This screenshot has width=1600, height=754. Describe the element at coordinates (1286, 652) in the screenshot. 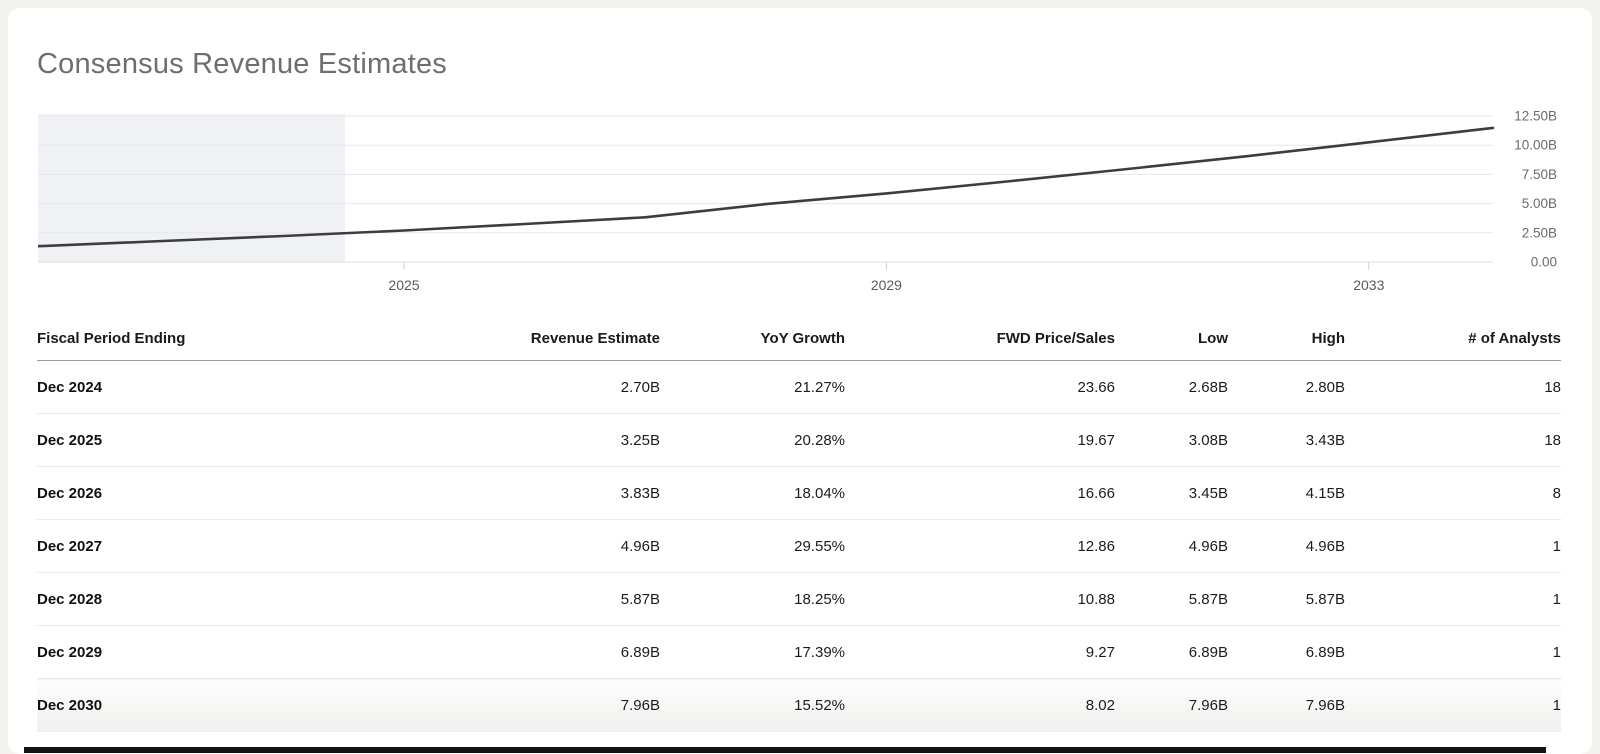

I see `cell-high: 6.89B` at that location.